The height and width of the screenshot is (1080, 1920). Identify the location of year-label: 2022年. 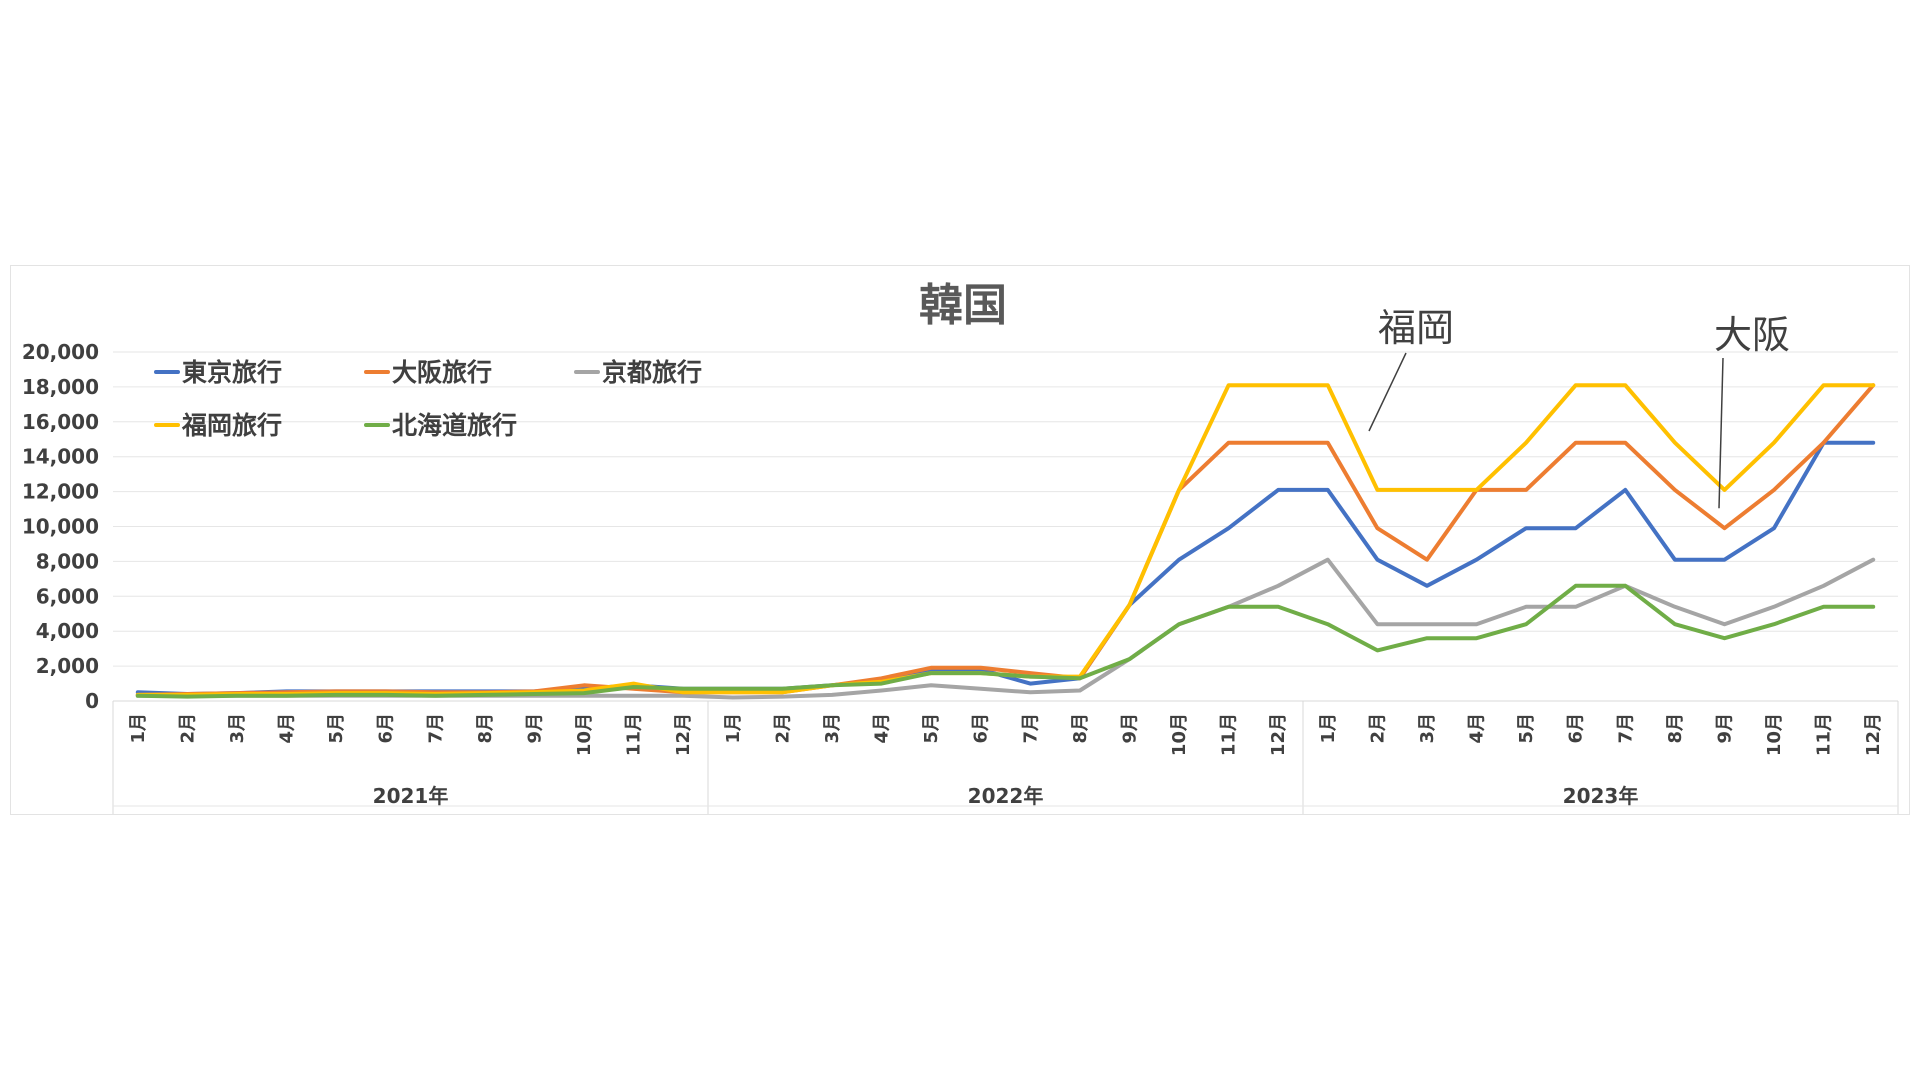
(1006, 796).